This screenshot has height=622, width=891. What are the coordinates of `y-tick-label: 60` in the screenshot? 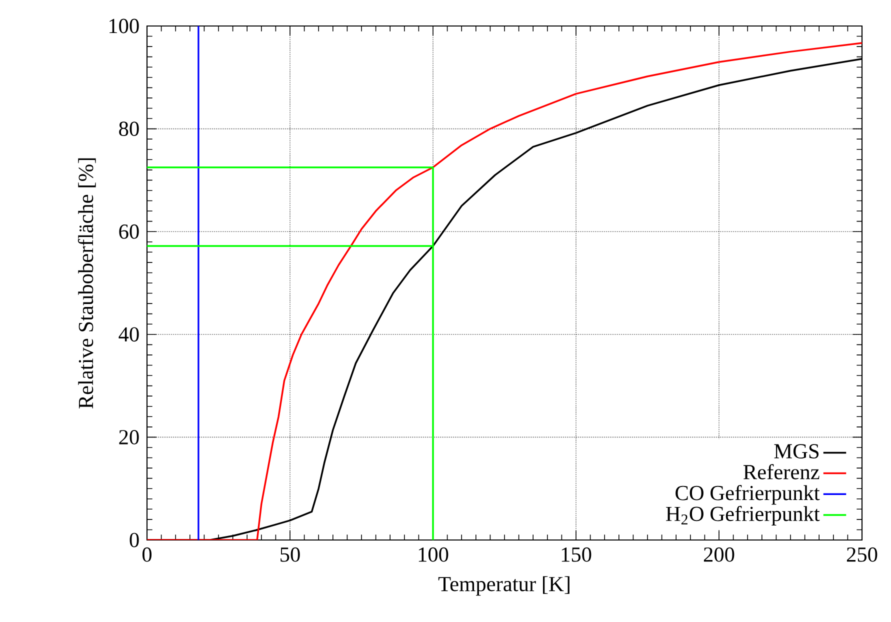 It's located at (129, 231).